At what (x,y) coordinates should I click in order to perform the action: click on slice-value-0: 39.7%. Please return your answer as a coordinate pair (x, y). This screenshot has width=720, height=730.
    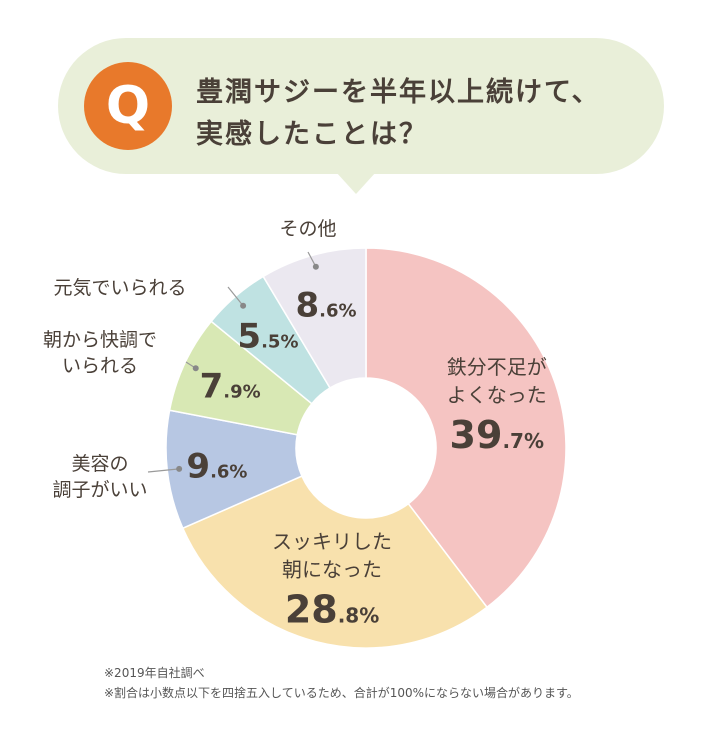
    Looking at the image, I should click on (497, 435).